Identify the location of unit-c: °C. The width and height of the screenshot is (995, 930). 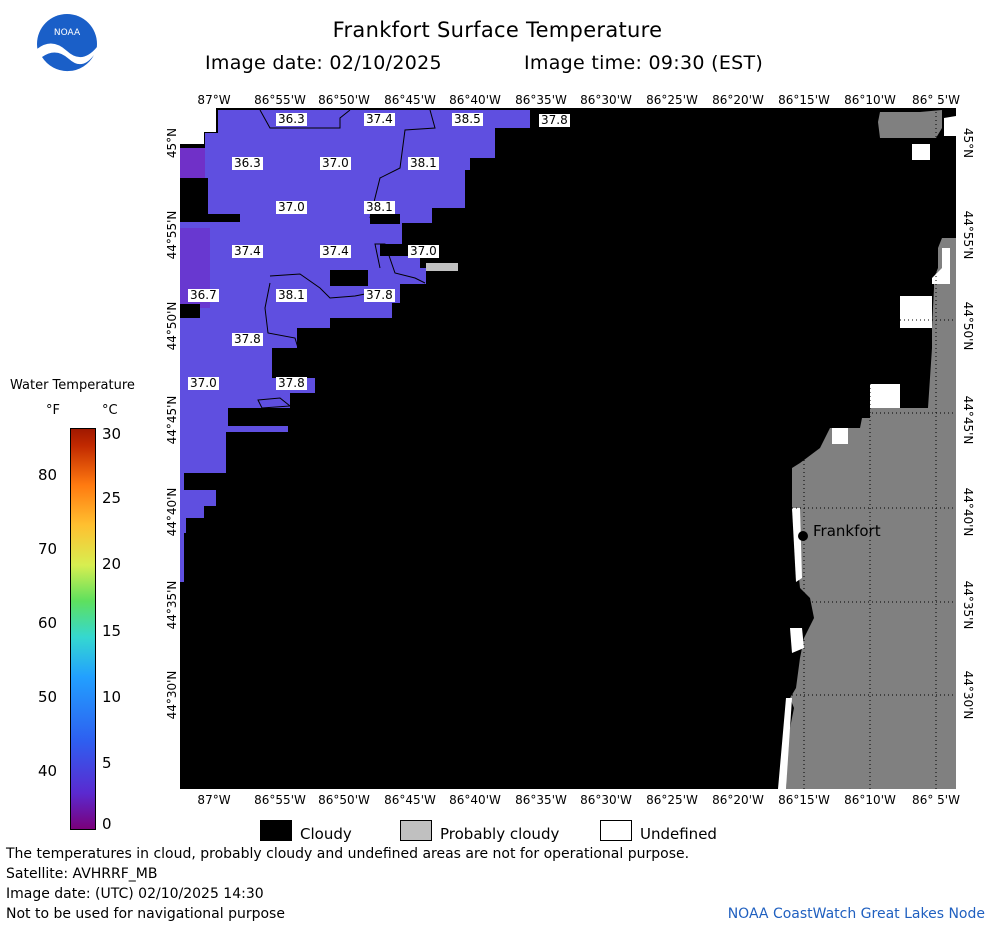
(110, 410).